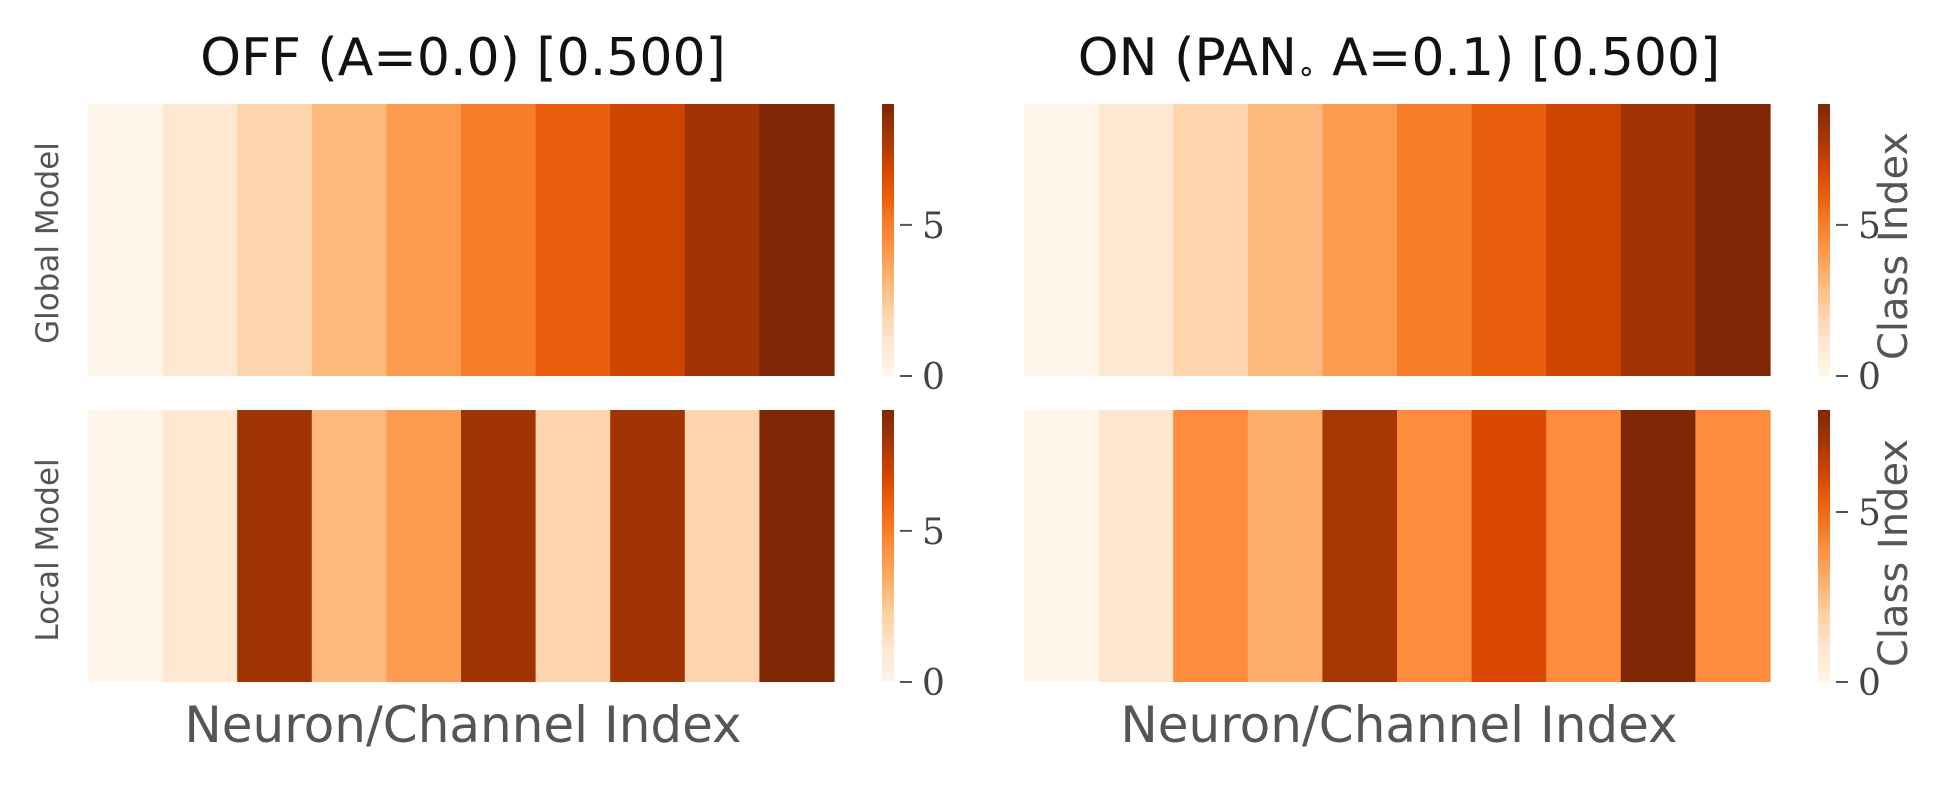  I want to click on right-title-sub: ∘, so click(1306, 71).